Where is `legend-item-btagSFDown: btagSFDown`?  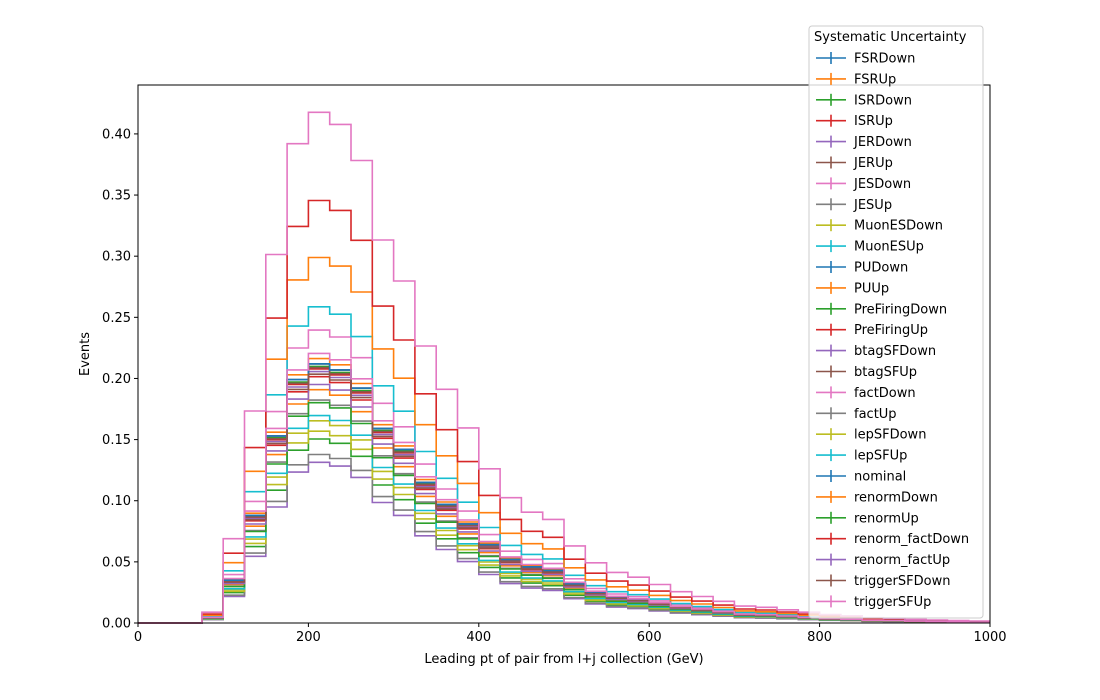
legend-item-btagSFDown: btagSFDown is located at coordinates (876, 351).